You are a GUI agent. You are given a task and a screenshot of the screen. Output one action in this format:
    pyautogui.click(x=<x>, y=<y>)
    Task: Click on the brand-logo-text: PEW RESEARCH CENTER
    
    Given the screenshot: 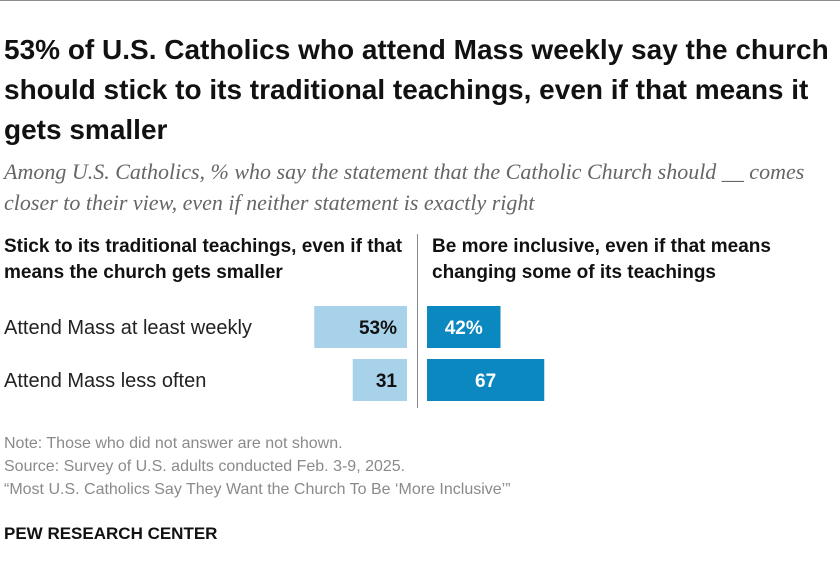 What is the action you would take?
    pyautogui.click(x=111, y=533)
    